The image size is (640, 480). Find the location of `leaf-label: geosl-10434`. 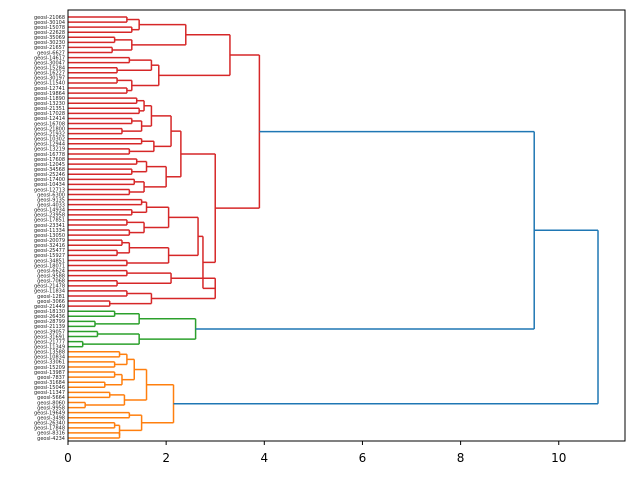

leaf-label: geosl-10434 is located at coordinates (49, 185).